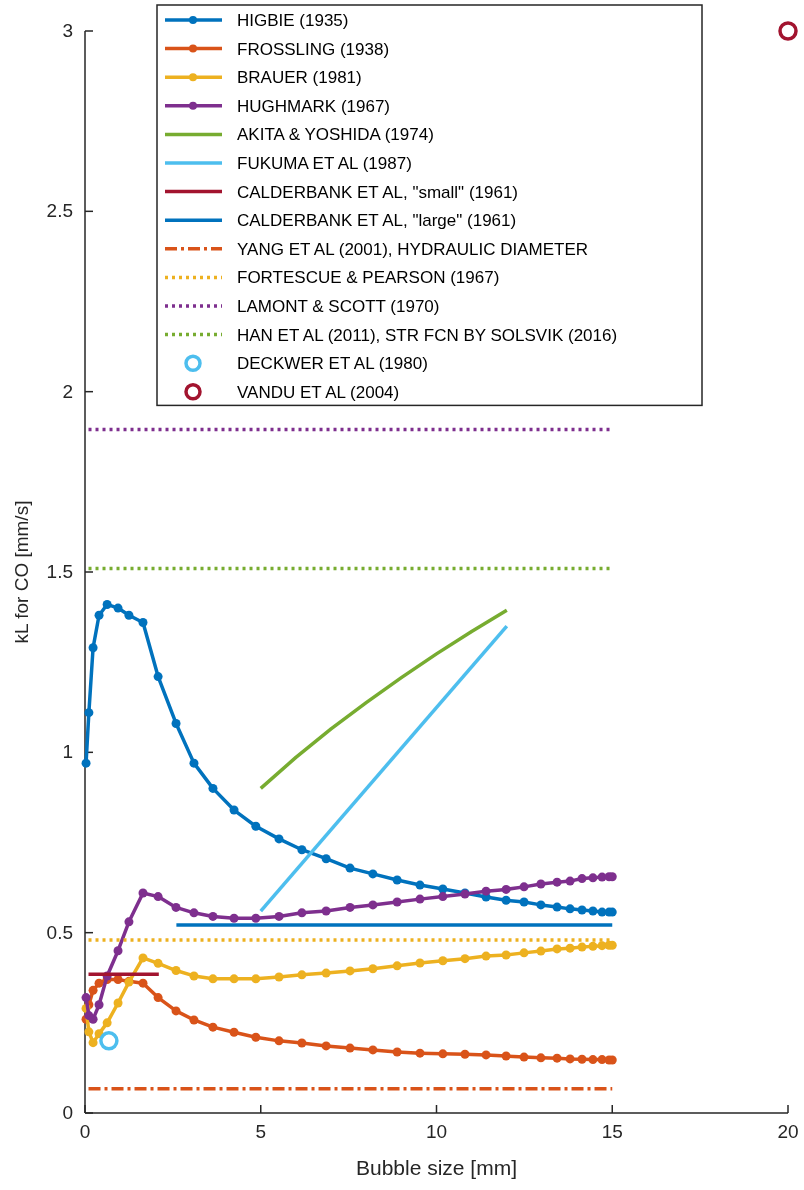 This screenshot has height=1190, width=804. I want to click on x-tick-label: 10, so click(436, 1131).